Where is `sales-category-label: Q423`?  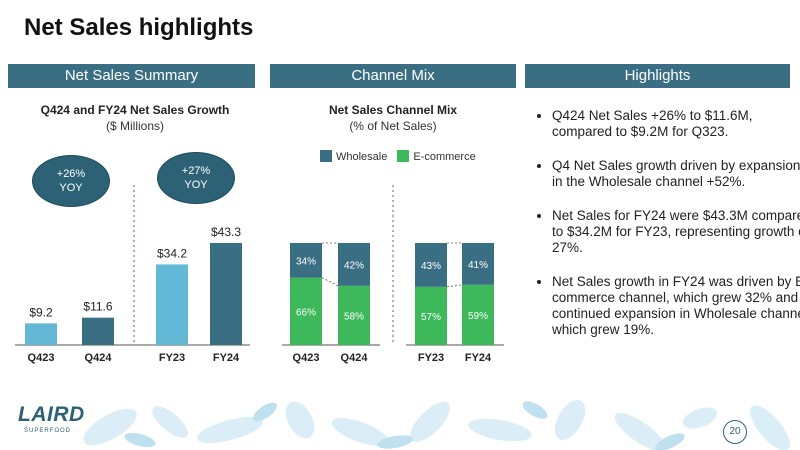
sales-category-label: Q423 is located at coordinates (41, 358).